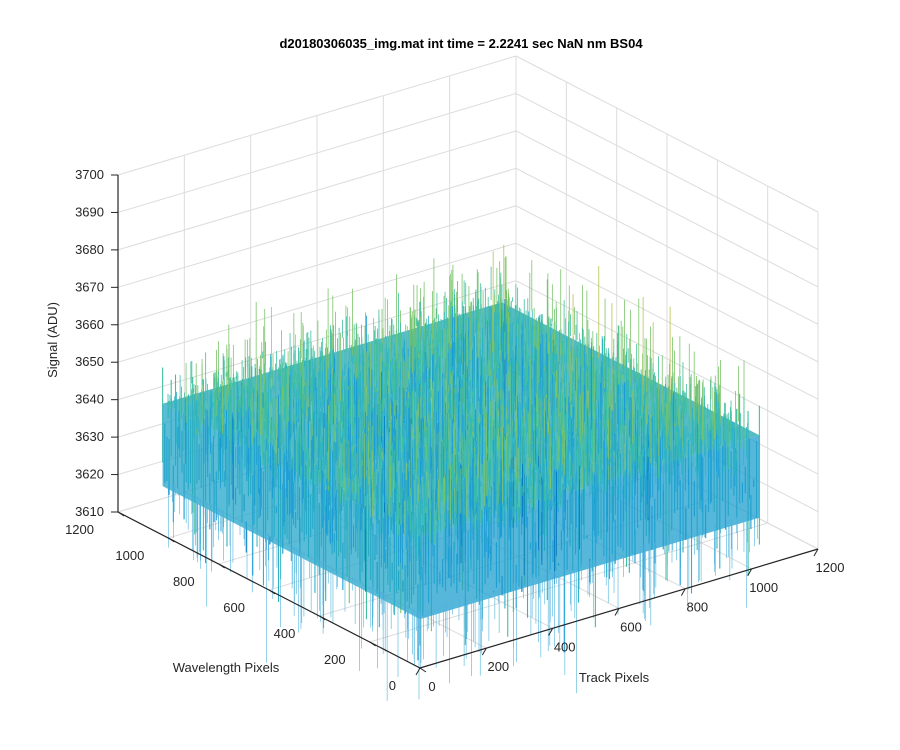  Describe the element at coordinates (291, 511) in the screenshot. I see `surface-left-face` at that location.